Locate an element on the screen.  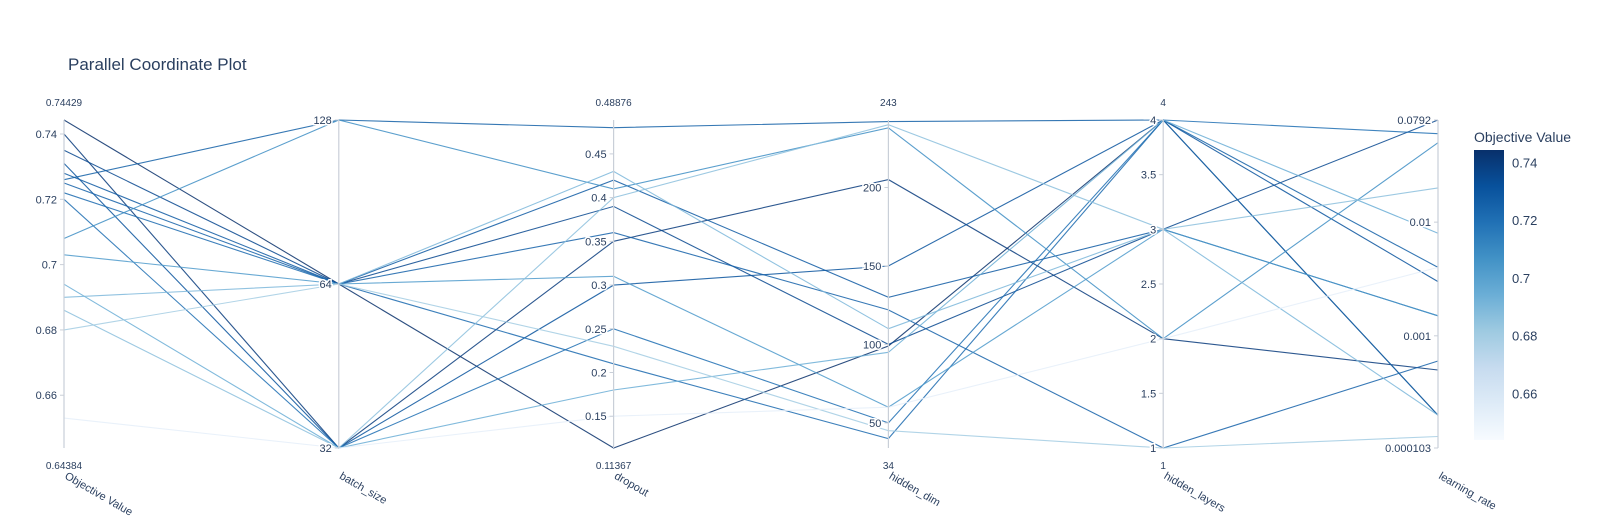
tick-label: 32 is located at coordinates (326, 449).